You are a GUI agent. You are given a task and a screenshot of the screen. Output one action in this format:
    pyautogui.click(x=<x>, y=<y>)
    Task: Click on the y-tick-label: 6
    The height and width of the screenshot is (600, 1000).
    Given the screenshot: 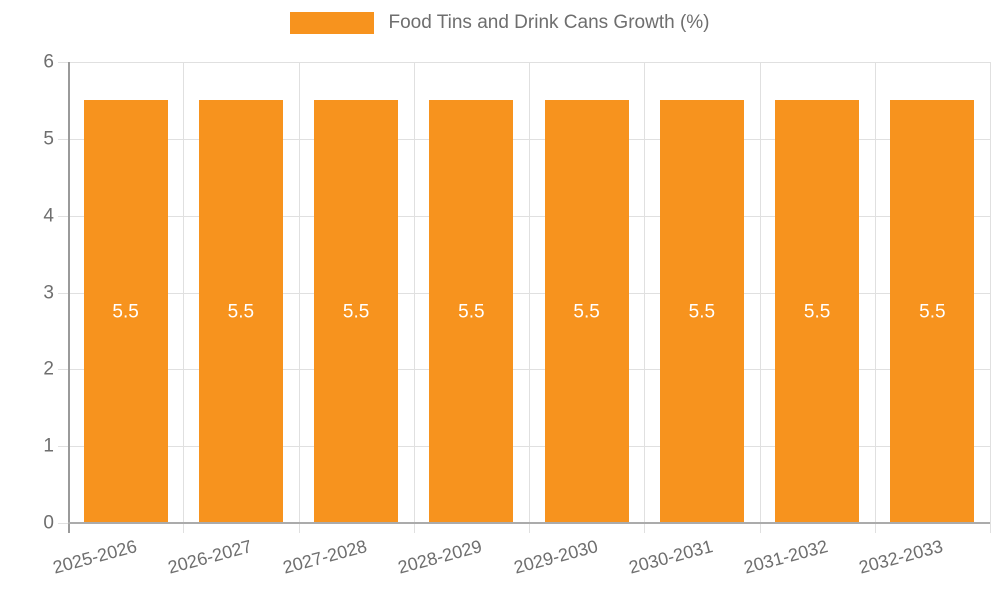 What is the action you would take?
    pyautogui.click(x=48, y=62)
    